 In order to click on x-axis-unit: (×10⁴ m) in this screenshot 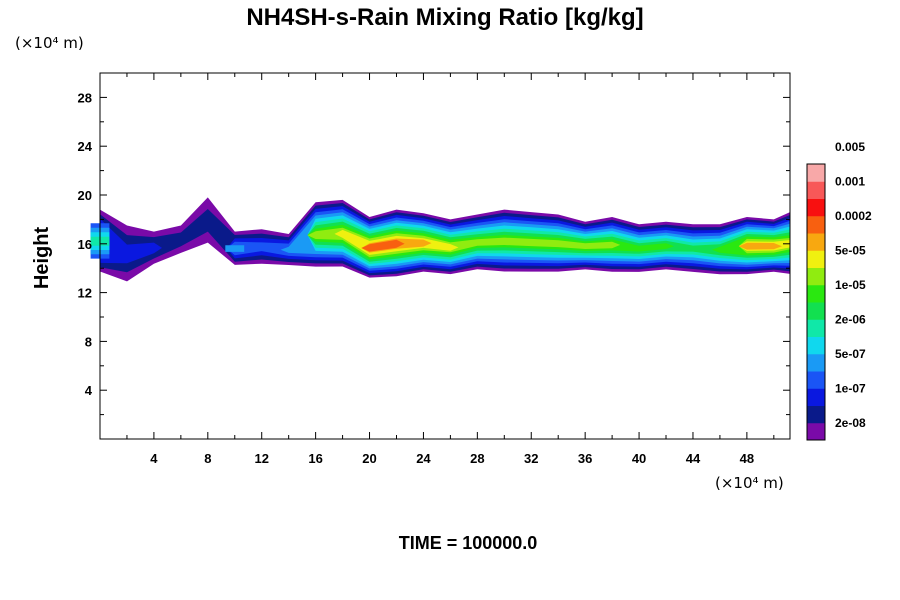, I will do `click(749, 483)`.